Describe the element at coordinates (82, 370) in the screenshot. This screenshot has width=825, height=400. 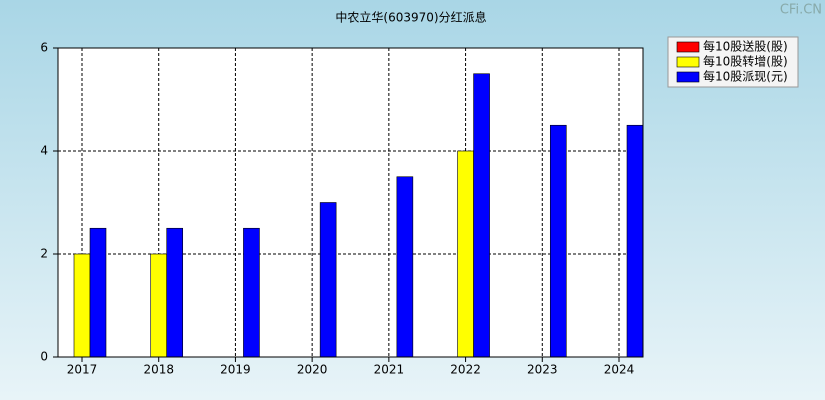
I see `x-tick-label: 2017` at that location.